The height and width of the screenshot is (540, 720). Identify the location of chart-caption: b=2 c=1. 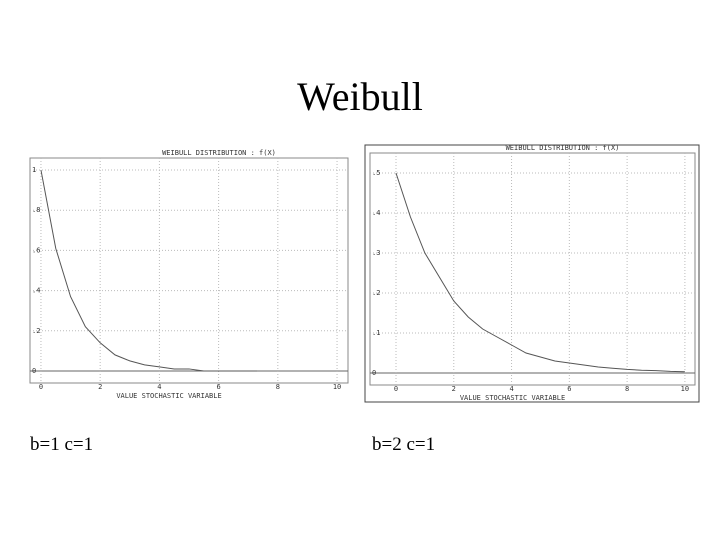
(403, 444).